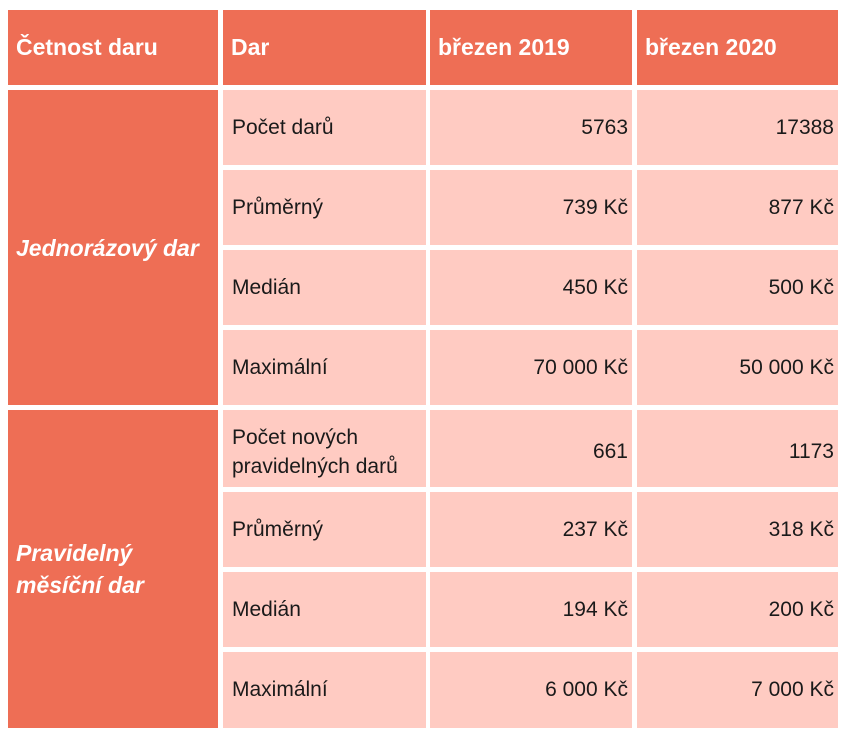 Image resolution: width=850 pixels, height=744 pixels. What do you see at coordinates (737, 690) in the screenshot?
I see `row-value-2020: 7 000 Kč` at bounding box center [737, 690].